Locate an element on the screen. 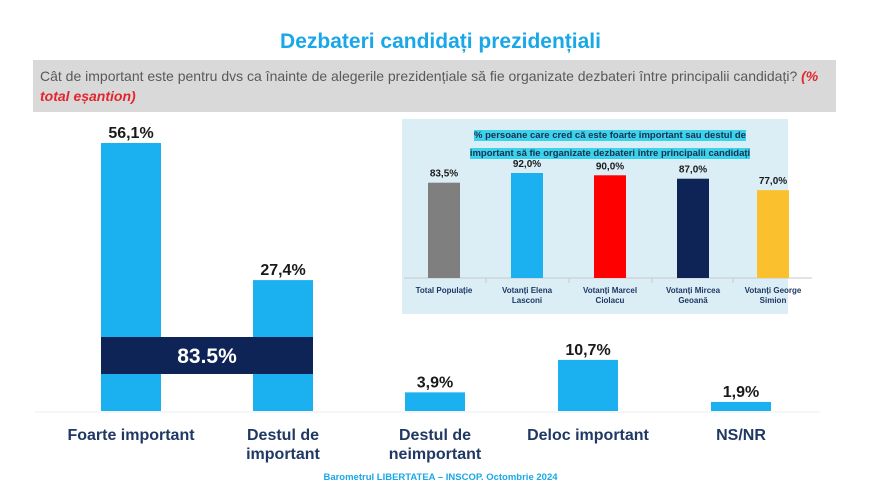 This screenshot has height=498, width=881. inset-value-label-2: 92,0% is located at coordinates (527, 164).